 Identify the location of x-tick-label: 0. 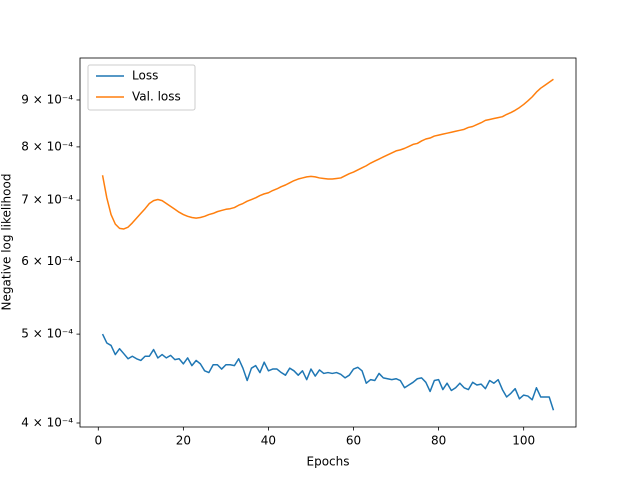
(98, 441).